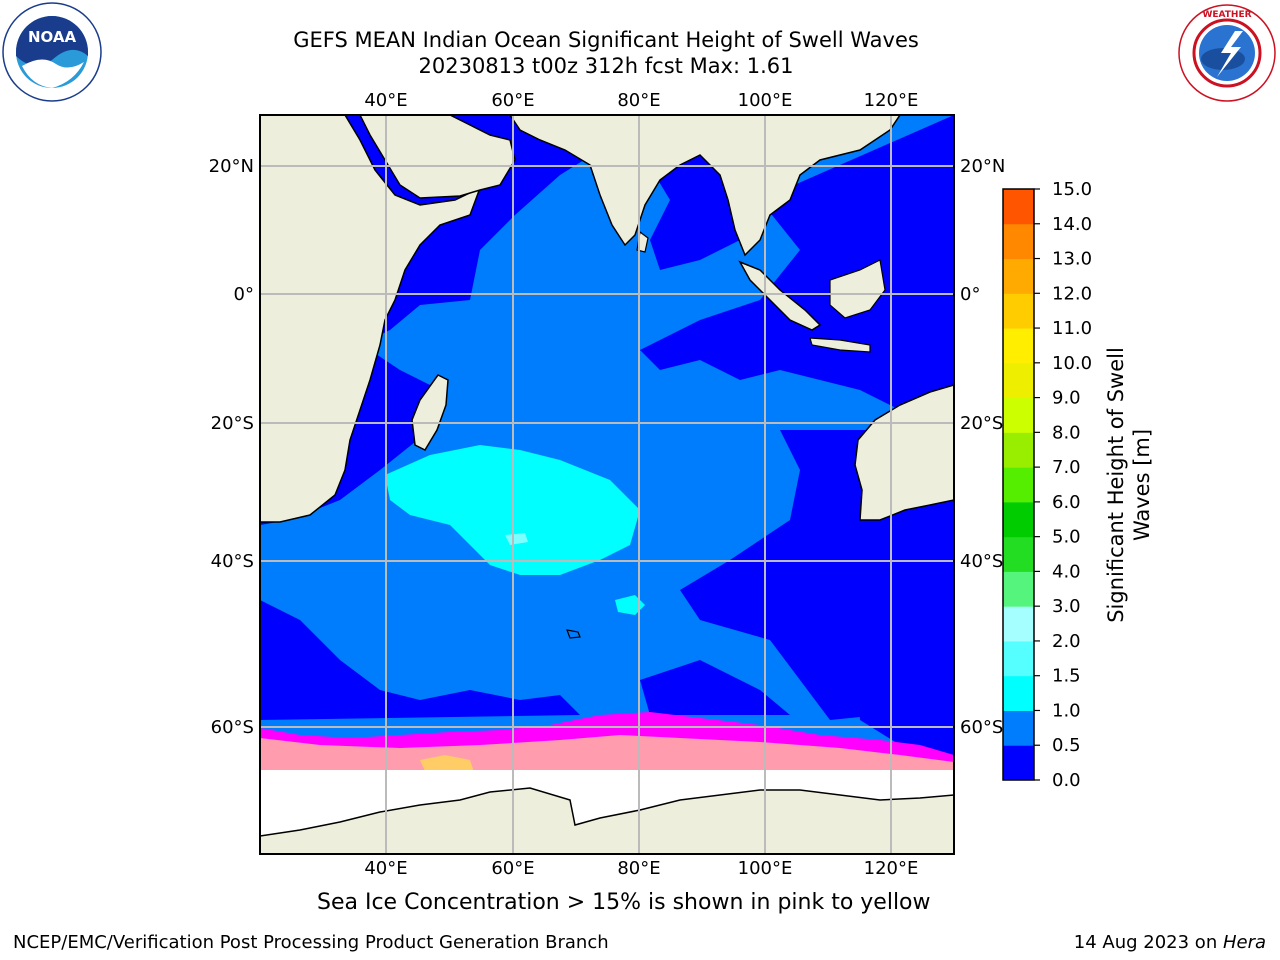 This screenshot has height=960, width=1280. I want to click on lat-label-right: 20°N, so click(982, 166).